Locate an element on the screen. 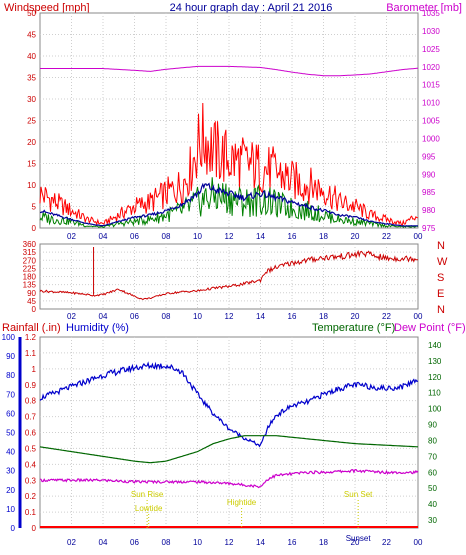 This screenshot has height=555, width=466. barometer-tick-label: 990 is located at coordinates (429, 174).